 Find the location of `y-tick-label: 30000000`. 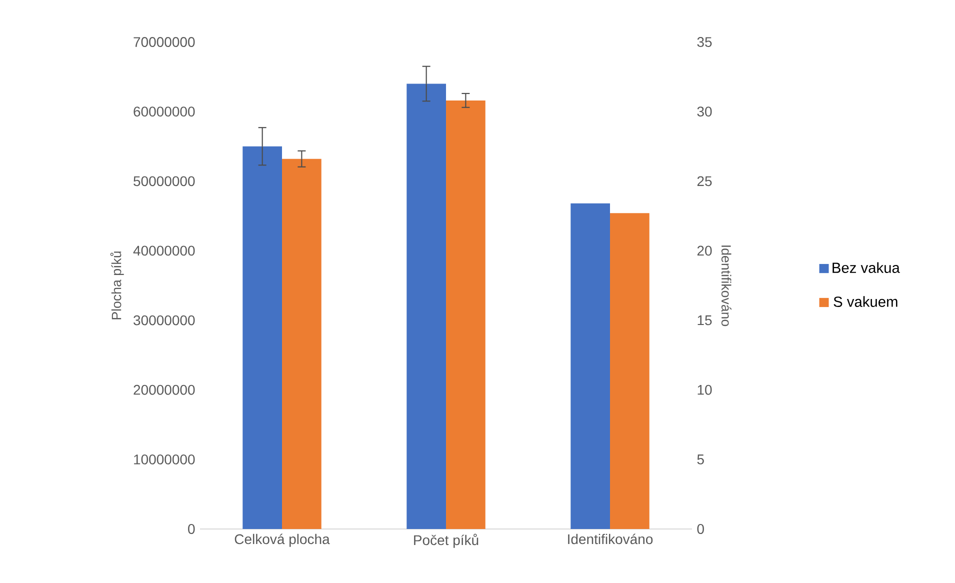

y-tick-label: 30000000 is located at coordinates (164, 320).